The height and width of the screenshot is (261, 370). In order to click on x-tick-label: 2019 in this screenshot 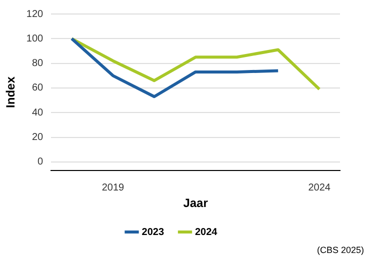, I will do `click(113, 188)`.